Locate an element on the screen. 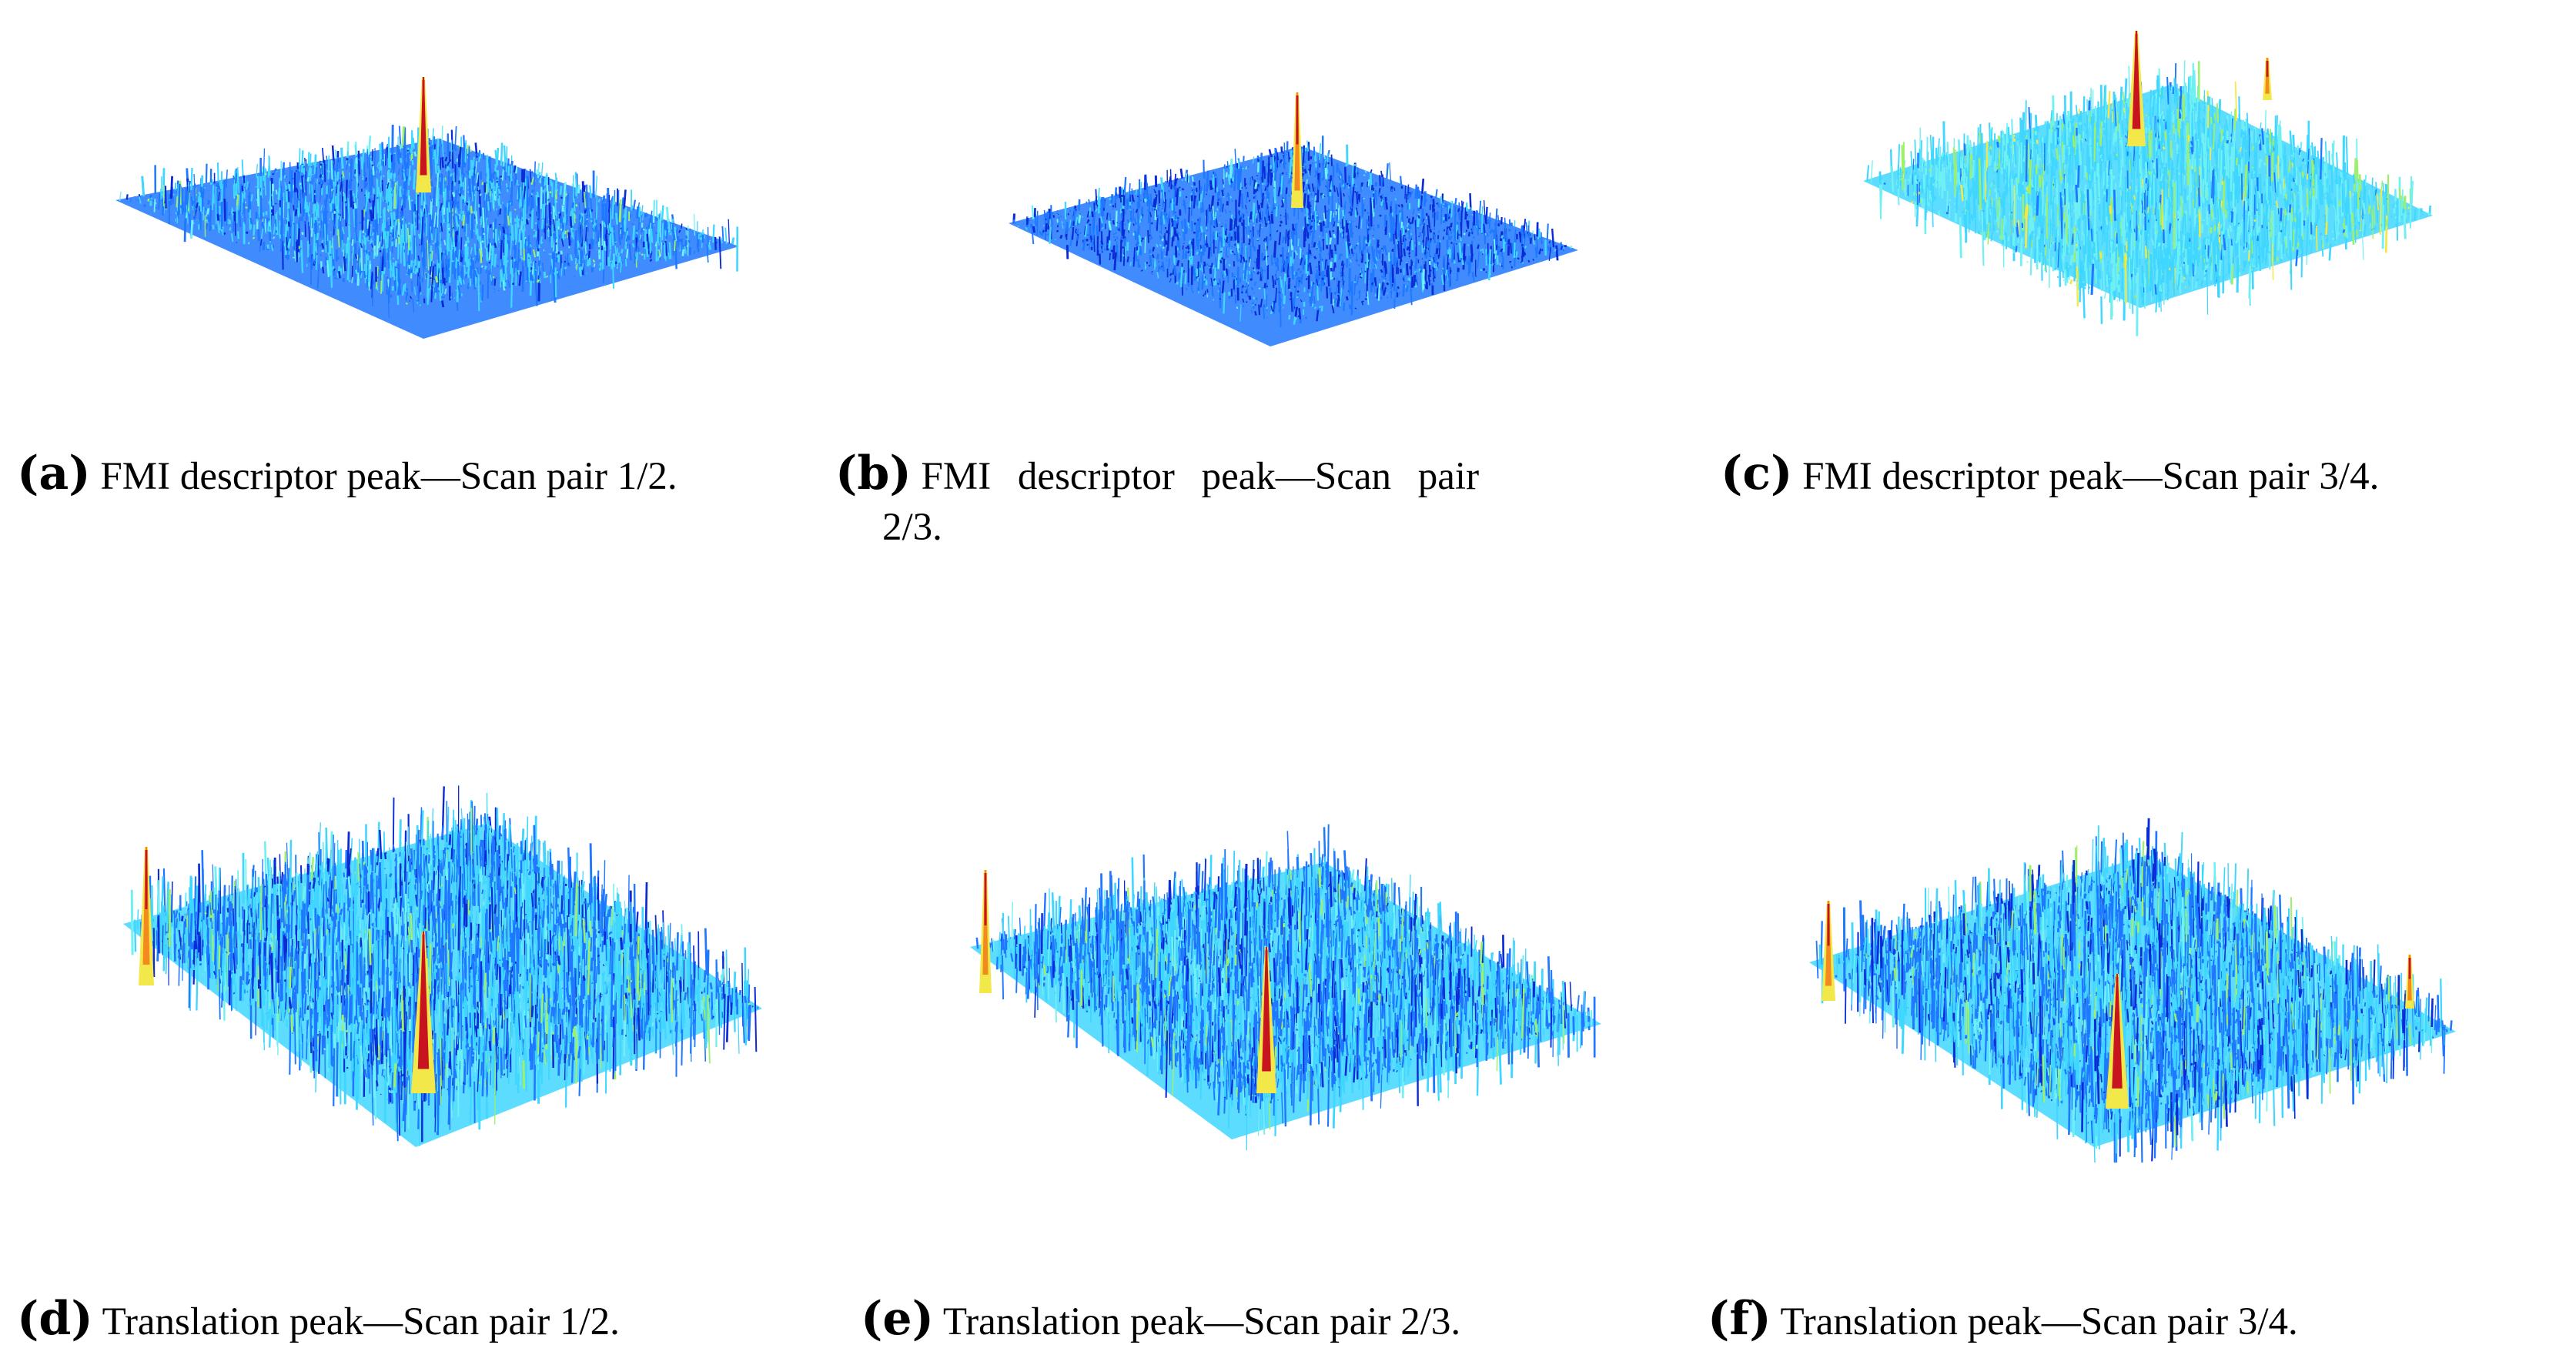 Image resolution: width=2576 pixels, height=1365 pixels. caption-c: (c) FMI descriptor peak—Scan pair 3/4. is located at coordinates (2050, 475).